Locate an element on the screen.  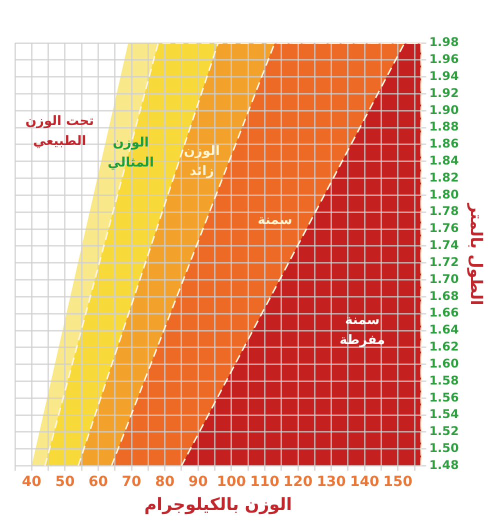
y-tick-label: 1.50 is located at coordinates (444, 448).